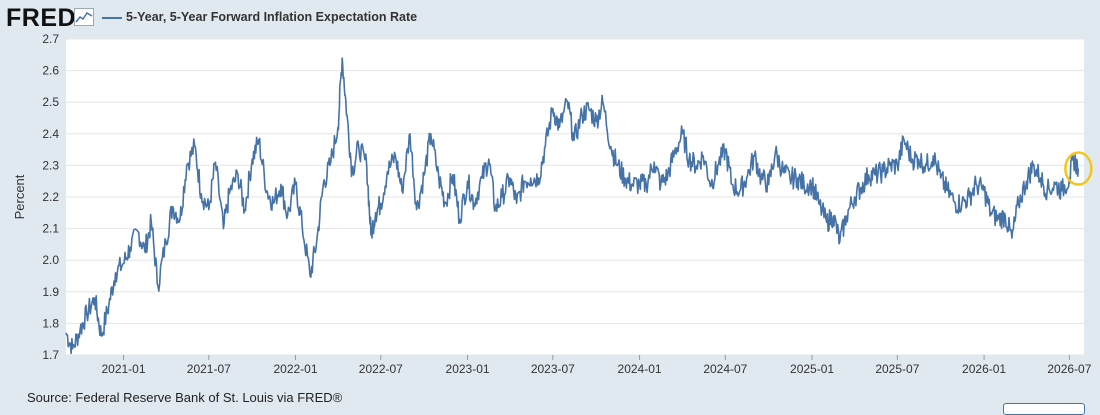 Image resolution: width=1100 pixels, height=415 pixels. What do you see at coordinates (19, 196) in the screenshot?
I see `y-axis-label: Percent` at bounding box center [19, 196].